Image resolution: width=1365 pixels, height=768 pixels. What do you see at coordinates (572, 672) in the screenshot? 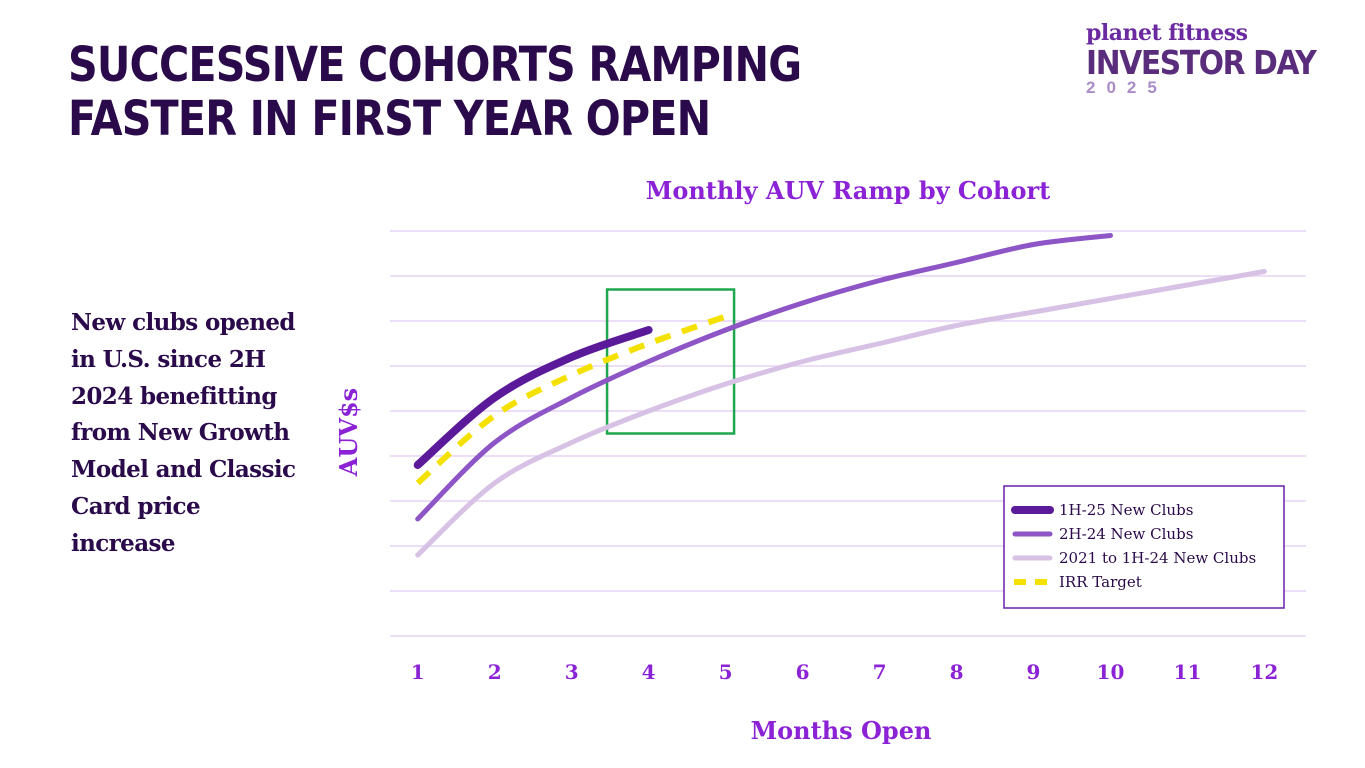
I see `x-tick-label: 3` at bounding box center [572, 672].